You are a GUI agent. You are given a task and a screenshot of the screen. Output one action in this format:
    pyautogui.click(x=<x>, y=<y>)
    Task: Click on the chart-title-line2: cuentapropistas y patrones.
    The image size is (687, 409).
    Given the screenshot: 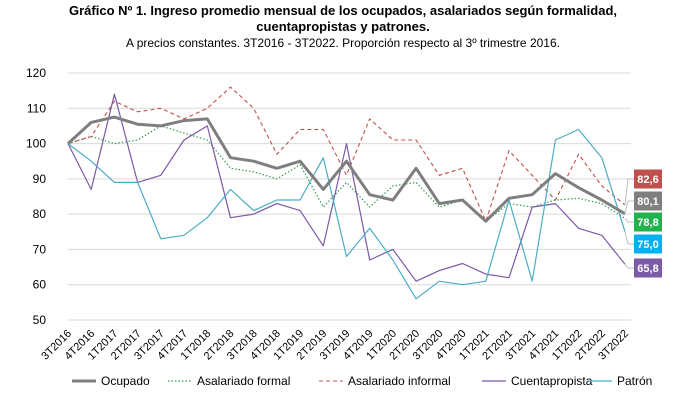 What is the action you would take?
    pyautogui.click(x=342, y=26)
    